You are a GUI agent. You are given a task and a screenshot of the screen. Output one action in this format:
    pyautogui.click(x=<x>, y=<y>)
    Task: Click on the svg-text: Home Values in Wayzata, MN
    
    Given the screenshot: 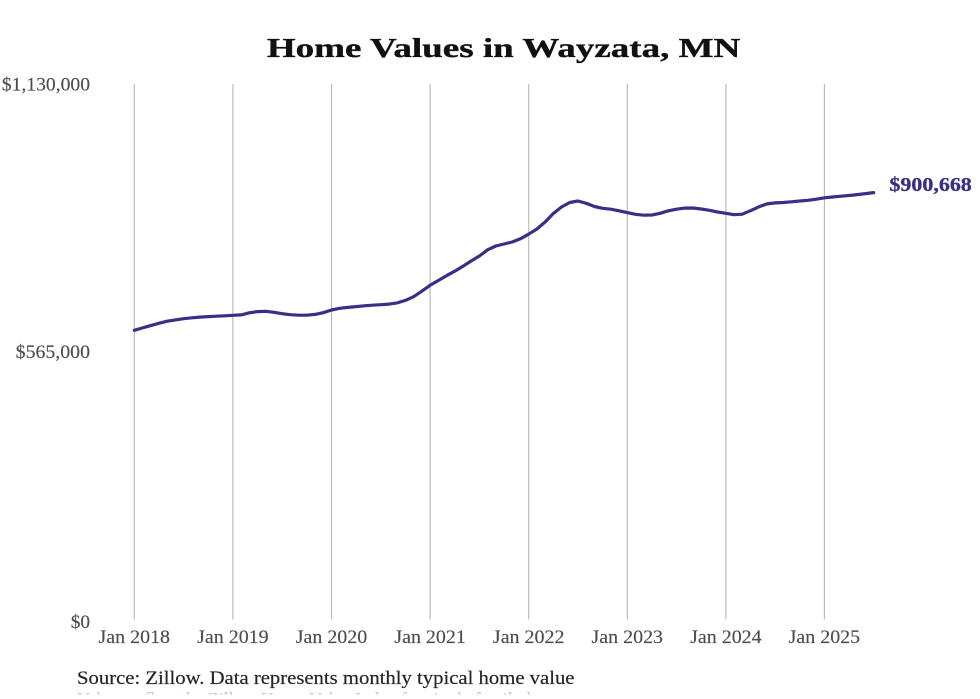 What is the action you would take?
    pyautogui.click(x=504, y=47)
    